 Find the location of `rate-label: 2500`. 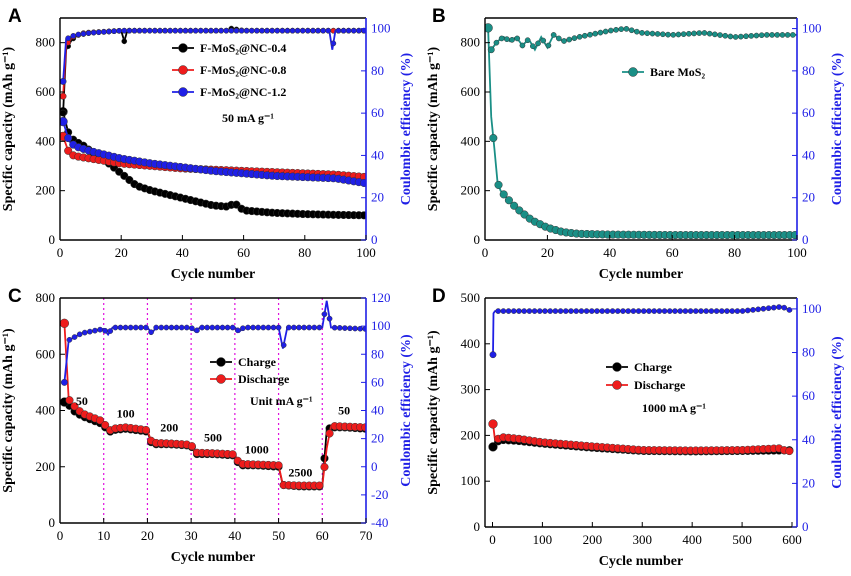

rate-label: 2500 is located at coordinates (300, 473).